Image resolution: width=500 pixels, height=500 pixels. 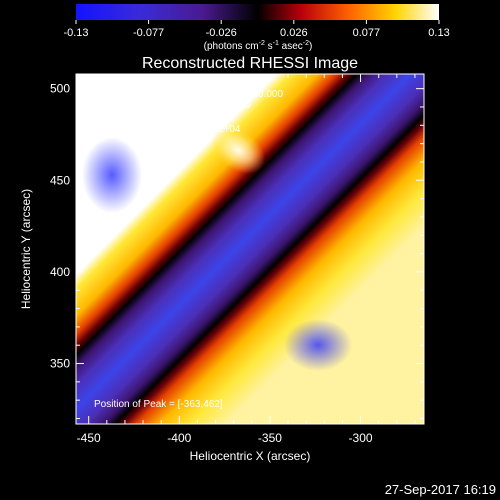 I want to click on x-tick-labels: -450 -400 -350 -300, so click(x=225, y=438).